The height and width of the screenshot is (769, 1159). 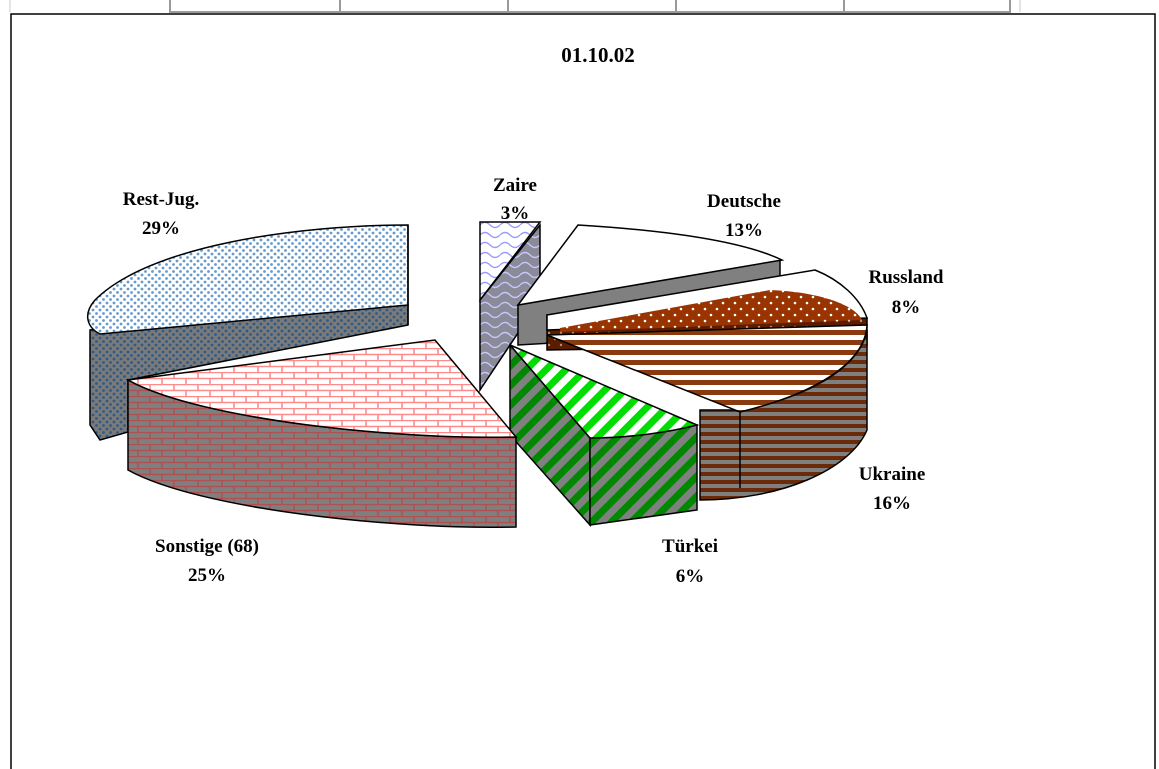 I want to click on slice-russland, so click(x=707, y=310).